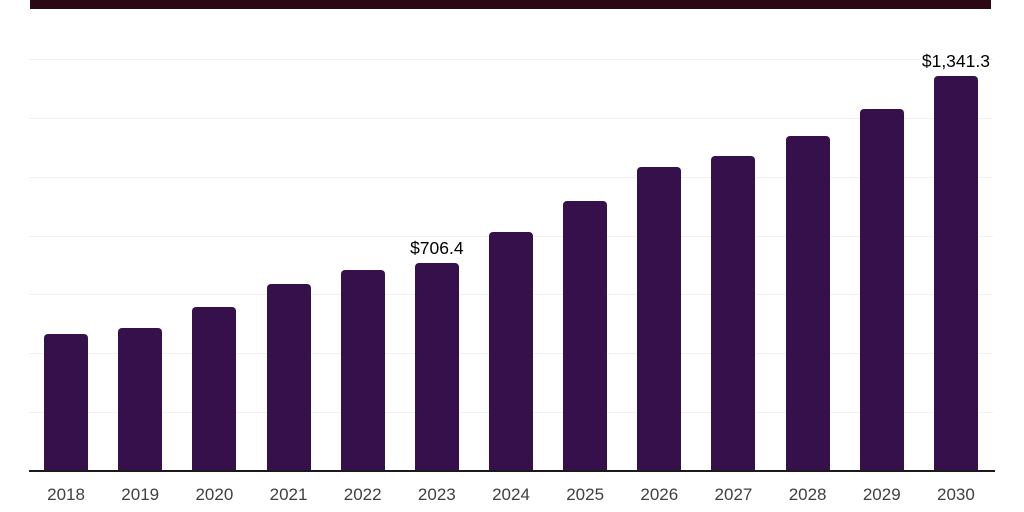  What do you see at coordinates (807, 494) in the screenshot?
I see `x-tick-2028: 2028` at bounding box center [807, 494].